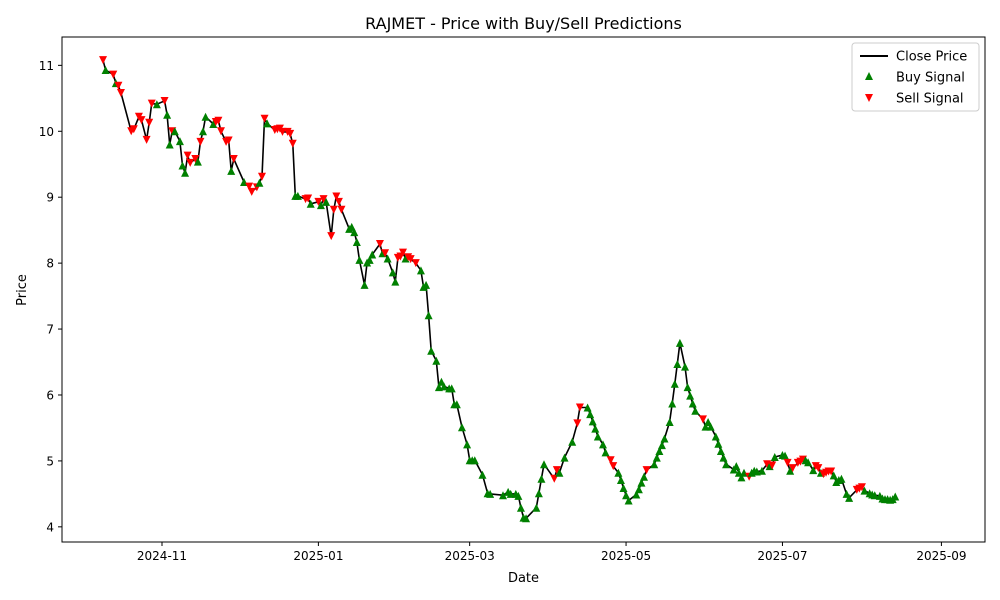  I want to click on y-tick-label: 8, so click(50, 264).